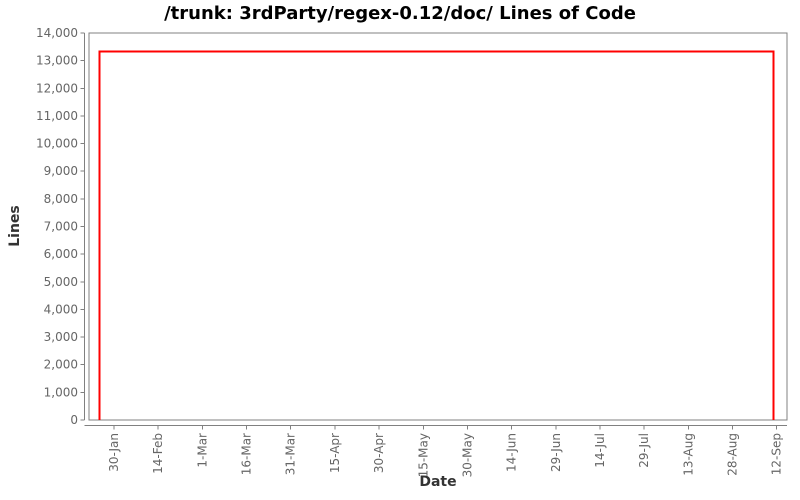 The image size is (800, 500). Describe the element at coordinates (61, 227) in the screenshot. I see `y-tick-label: 7,000` at that location.